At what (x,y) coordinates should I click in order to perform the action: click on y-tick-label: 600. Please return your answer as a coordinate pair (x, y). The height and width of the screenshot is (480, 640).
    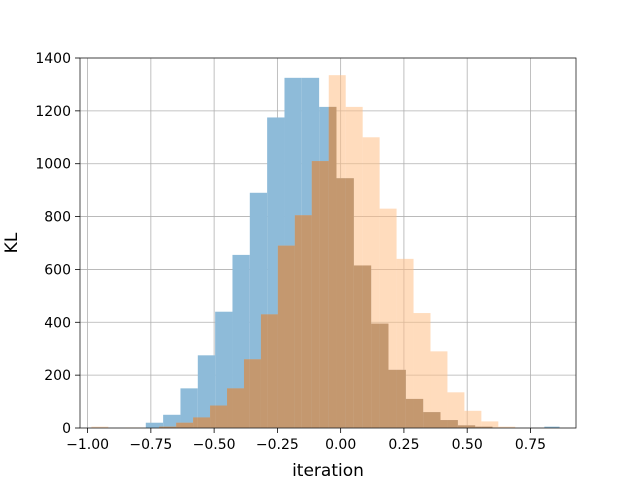
    Looking at the image, I should click on (57, 270).